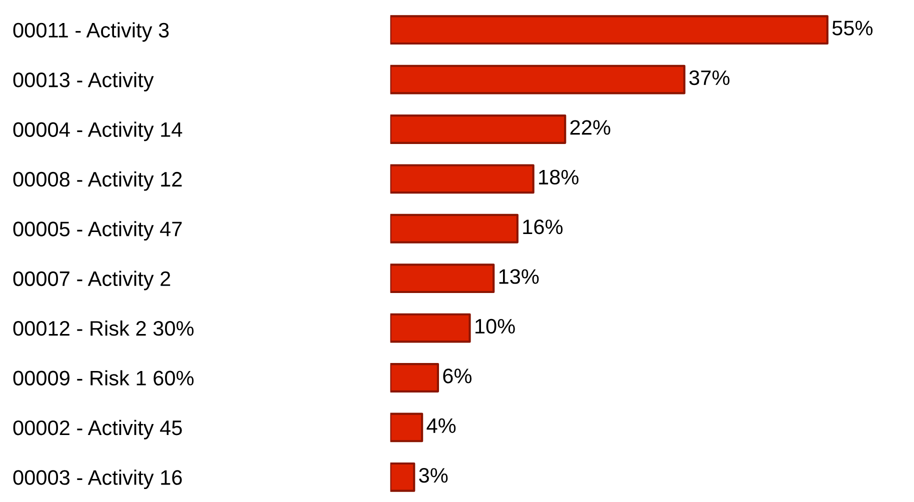  I want to click on y-tick-label: 00011 - Activity 3, so click(91, 32).